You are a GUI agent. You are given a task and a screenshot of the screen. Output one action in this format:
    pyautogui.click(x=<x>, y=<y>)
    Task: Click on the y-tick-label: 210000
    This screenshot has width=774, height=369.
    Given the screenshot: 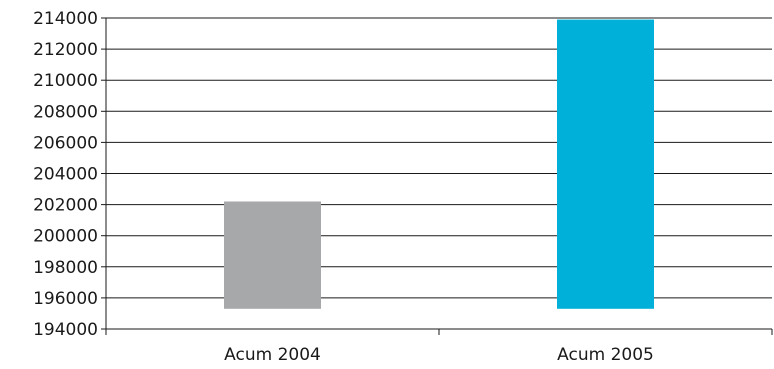 What is the action you would take?
    pyautogui.click(x=65, y=81)
    